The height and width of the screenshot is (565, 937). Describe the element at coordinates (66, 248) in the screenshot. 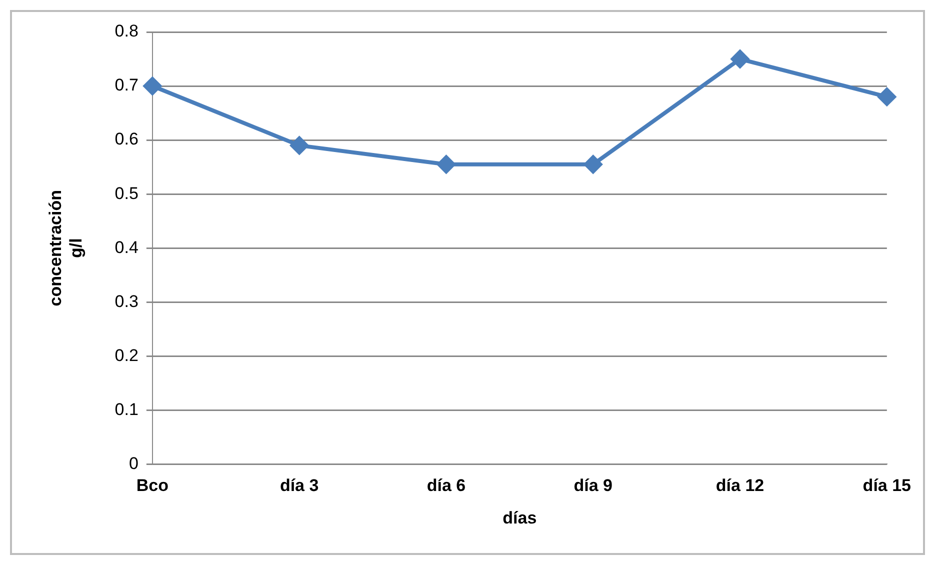

I see `y-axis-title: concentración g/l` at that location.